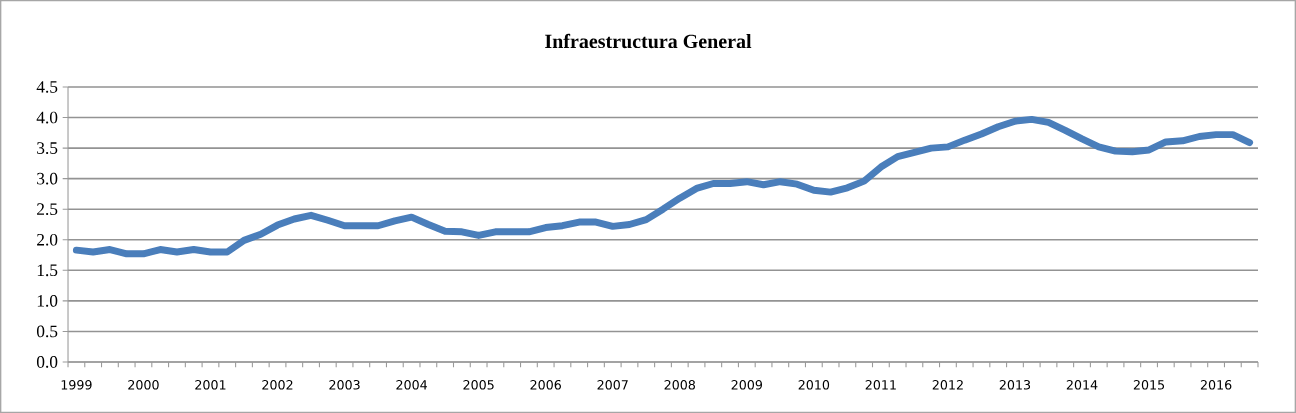 The image size is (1296, 413). What do you see at coordinates (947, 385) in the screenshot?
I see `x-tick-label: 2012` at bounding box center [947, 385].